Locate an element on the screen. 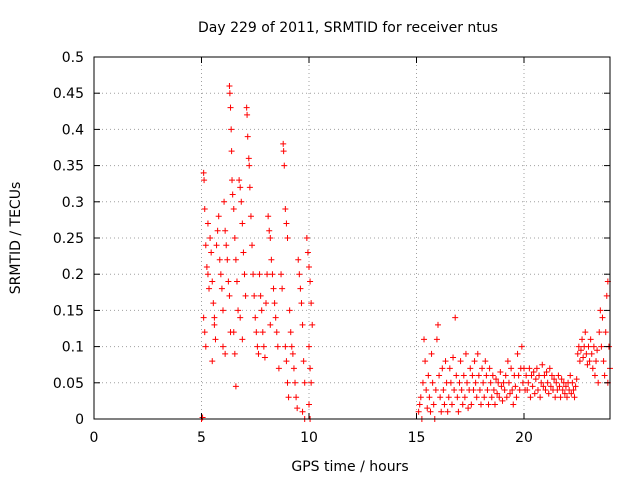 Image resolution: width=640 pixels, height=480 pixels. y-tick-label: 0.05 is located at coordinates (68, 384).